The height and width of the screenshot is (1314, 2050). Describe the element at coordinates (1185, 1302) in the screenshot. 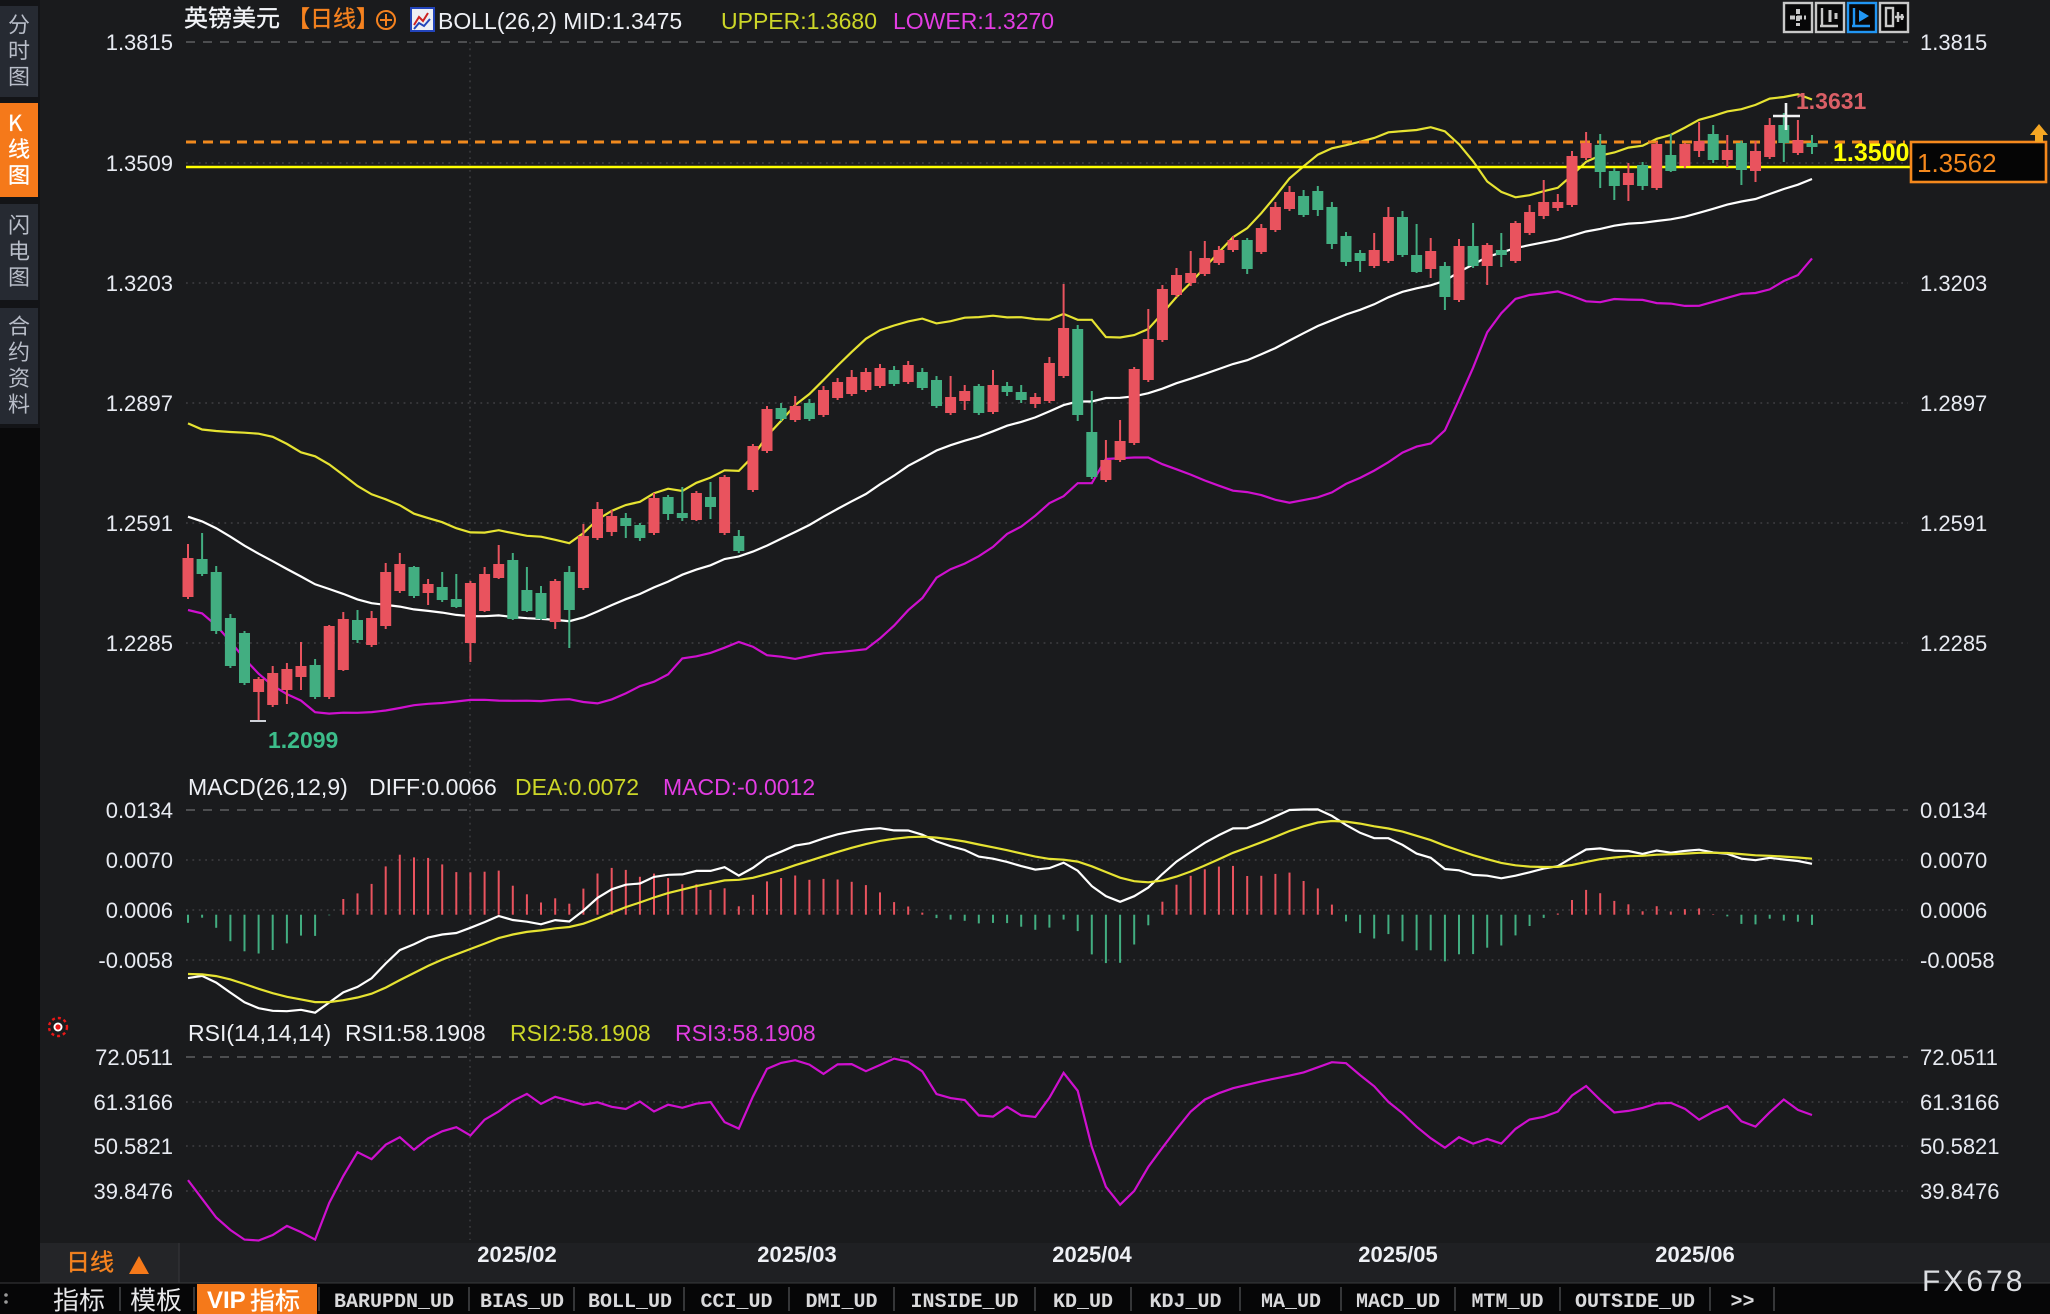

I see `svg-text: KDJ_UD` at that location.